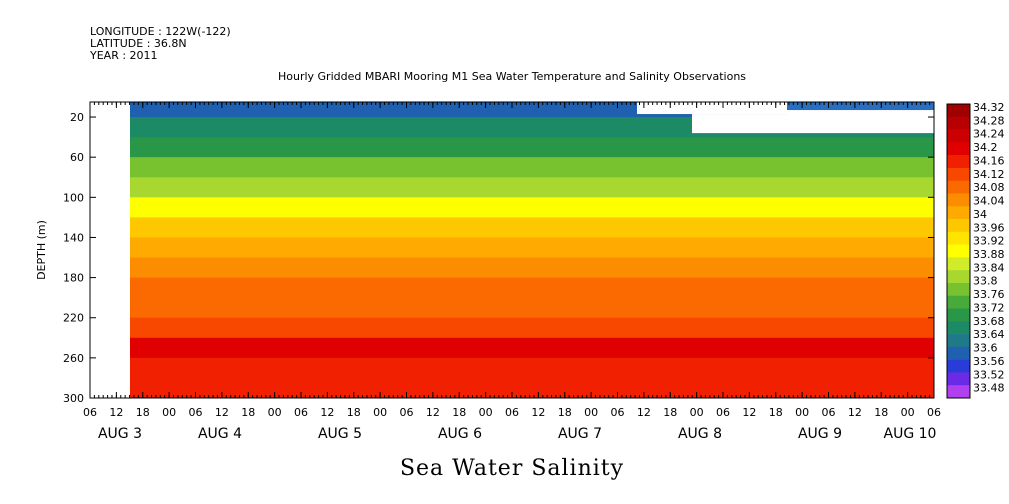 The image size is (1009, 504). What do you see at coordinates (989, 307) in the screenshot?
I see `colorbar-label: 33.72` at bounding box center [989, 307].